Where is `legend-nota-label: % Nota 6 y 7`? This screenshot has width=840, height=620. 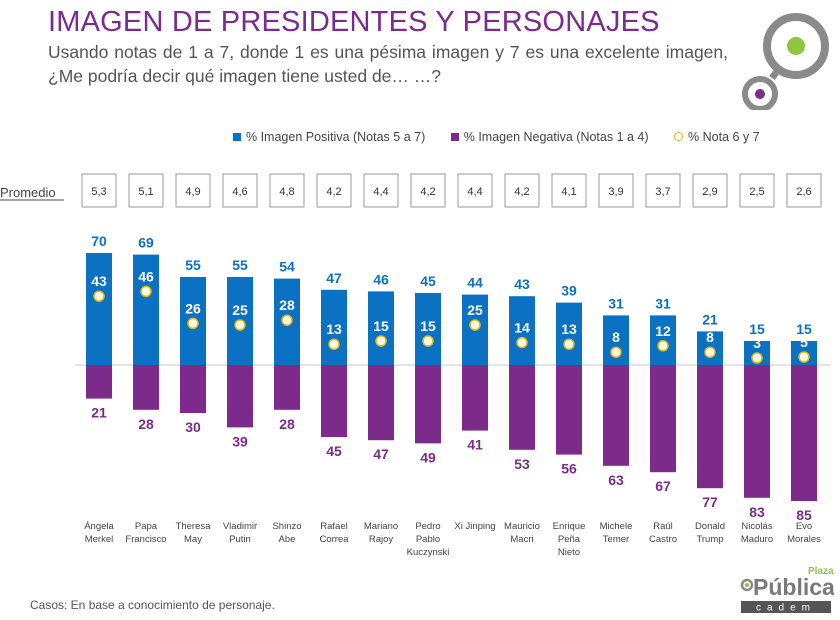
legend-nota-label: % Nota 6 y 7 is located at coordinates (724, 137).